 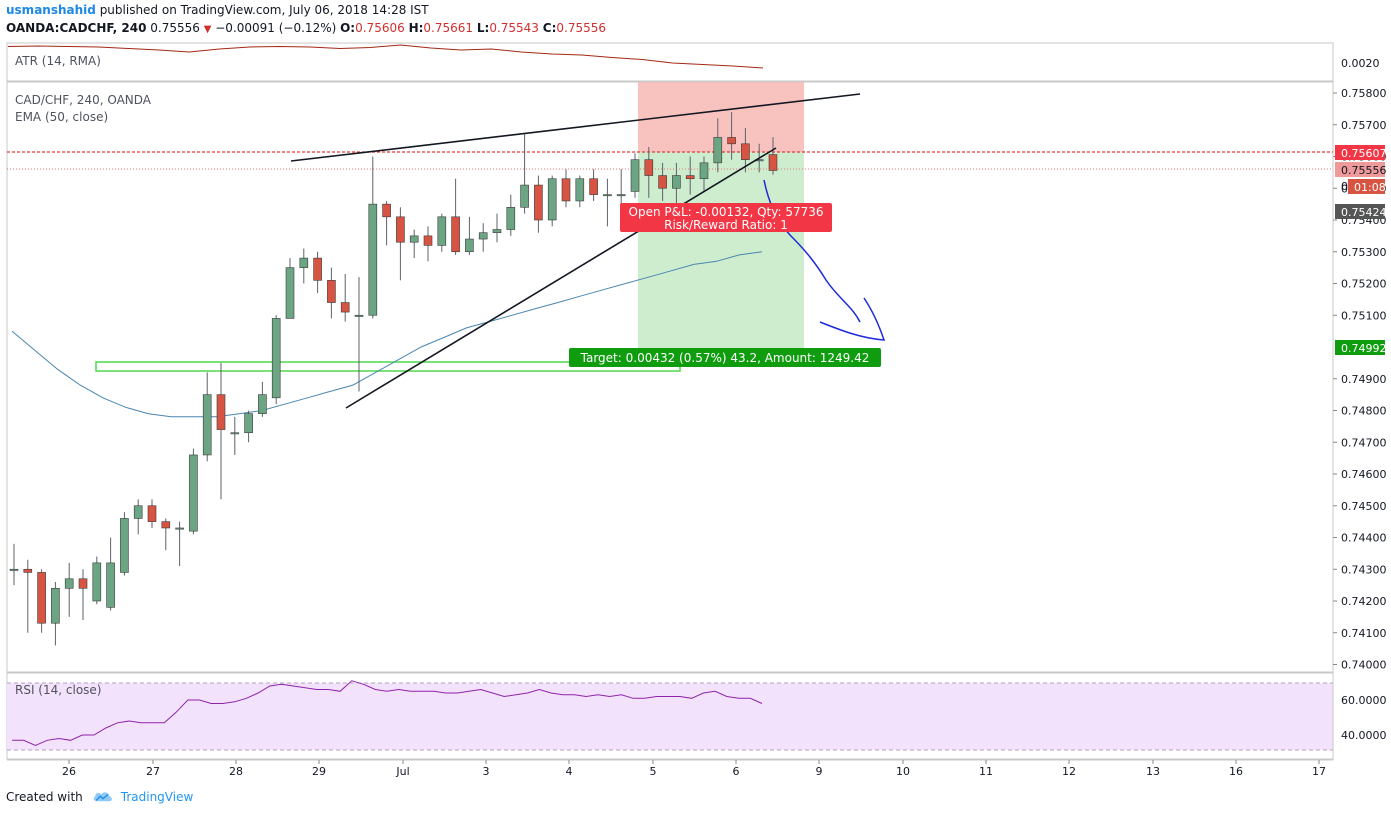 I want to click on projection-arrowhead, so click(x=852, y=319).